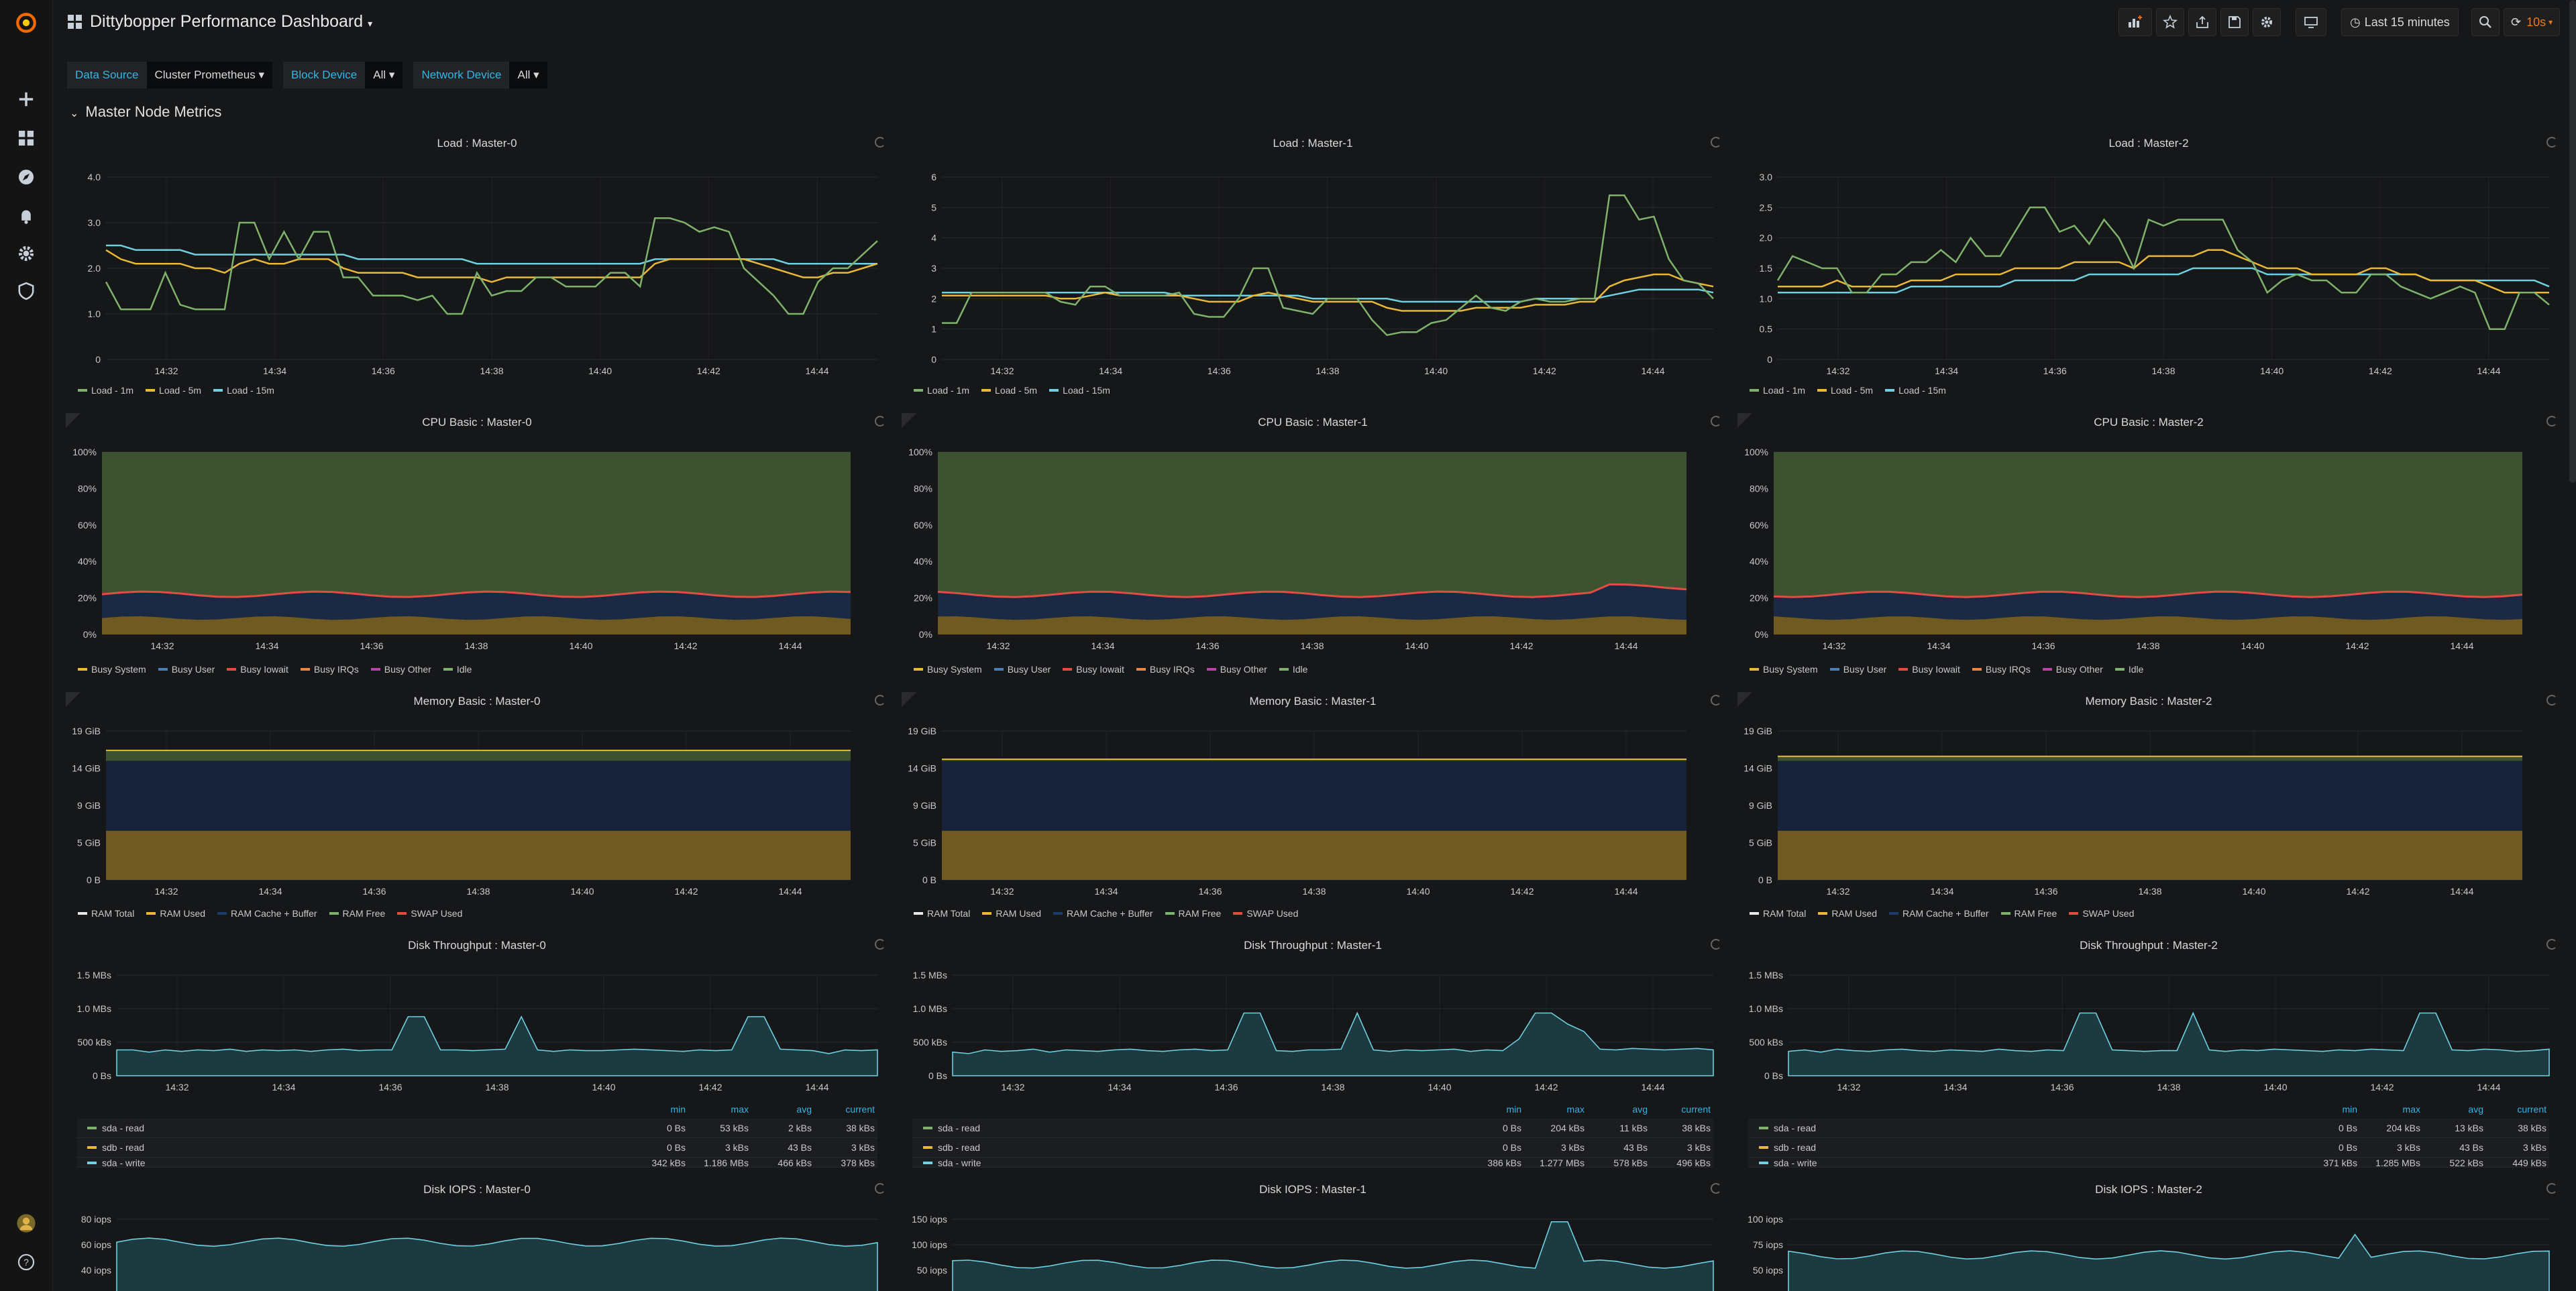 The image size is (2576, 1291). What do you see at coordinates (1312, 1189) in the screenshot?
I see `panel-title: Disk IOPS : Master-1` at bounding box center [1312, 1189].